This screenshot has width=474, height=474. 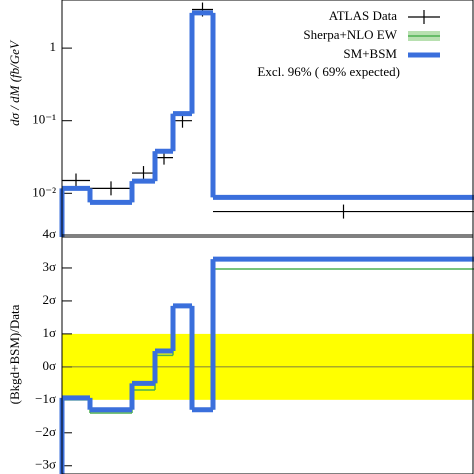 I want to click on y-axis-label: (Bkgd+BSM)/Data, so click(x=14, y=354).